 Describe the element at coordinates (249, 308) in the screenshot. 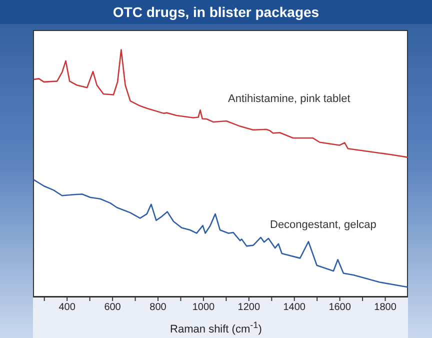

I see `x-tick-label: 1200` at that location.